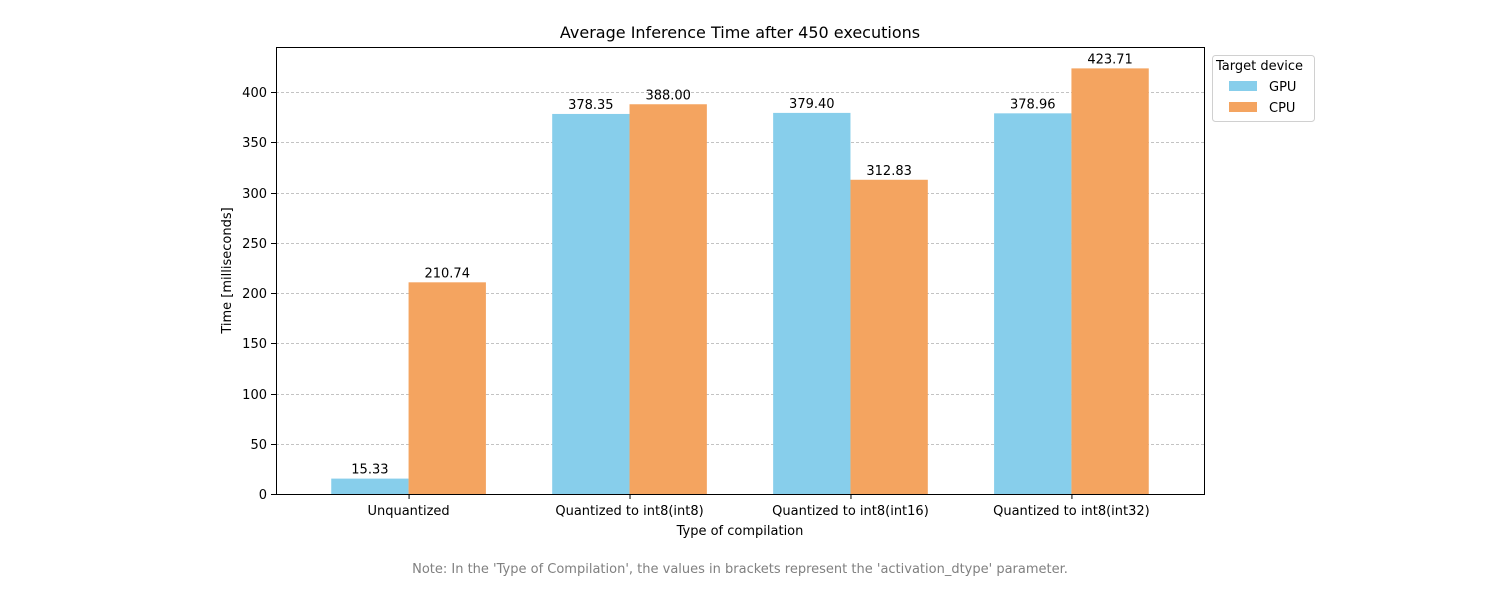 This screenshot has height=600, width=1500. I want to click on legend-label-cpu: CPU, so click(1282, 108).